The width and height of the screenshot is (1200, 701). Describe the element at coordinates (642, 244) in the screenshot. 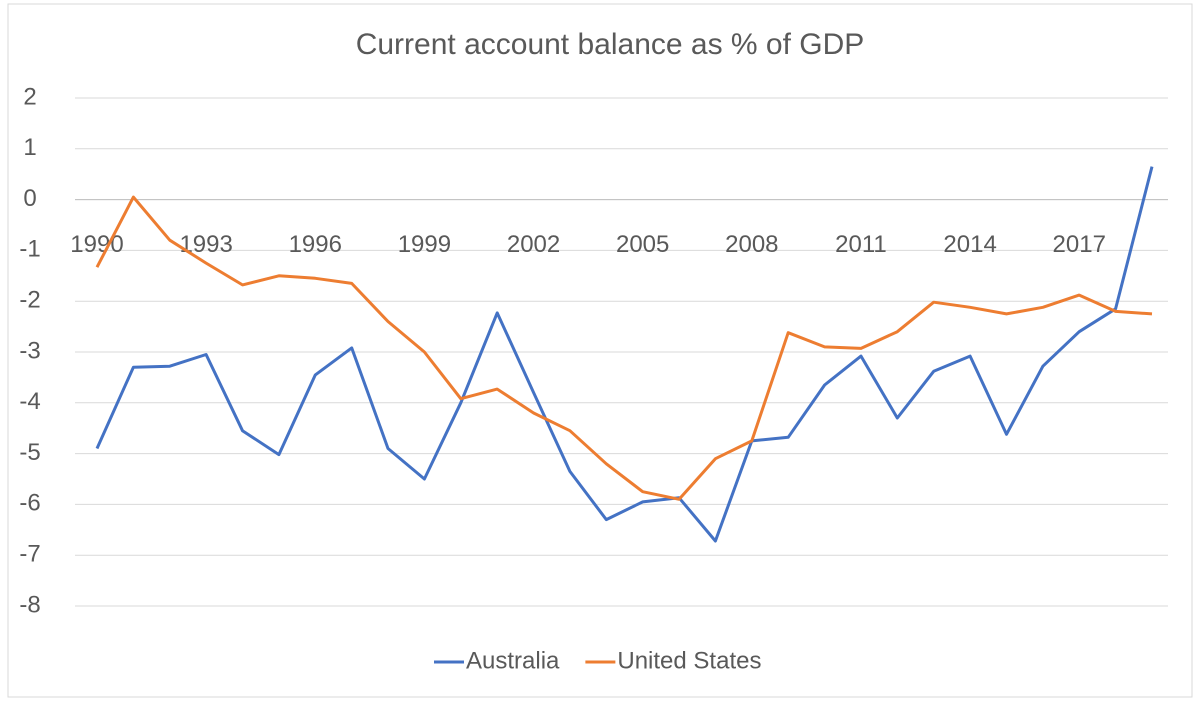

I see `x-tick-label: 2005` at that location.